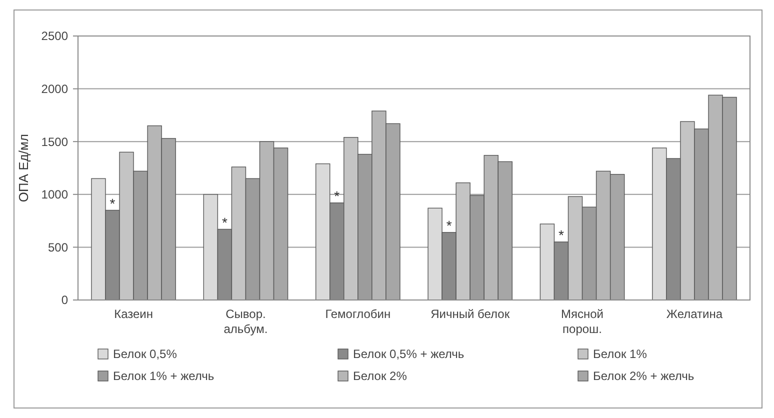 The width and height of the screenshot is (774, 418). I want to click on legend-label: Белок 1% + желчь, so click(163, 376).